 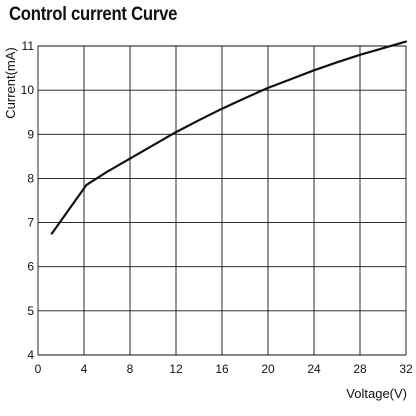 What do you see at coordinates (30, 311) in the screenshot?
I see `y-tick-label: 5` at bounding box center [30, 311].